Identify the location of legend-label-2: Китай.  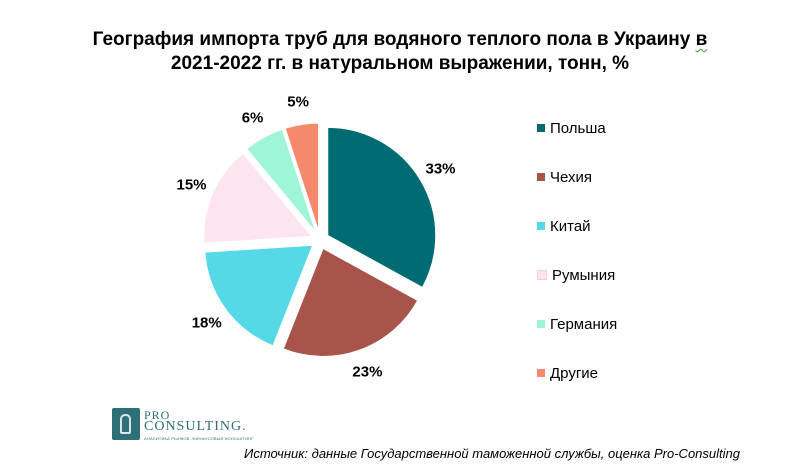
(570, 226).